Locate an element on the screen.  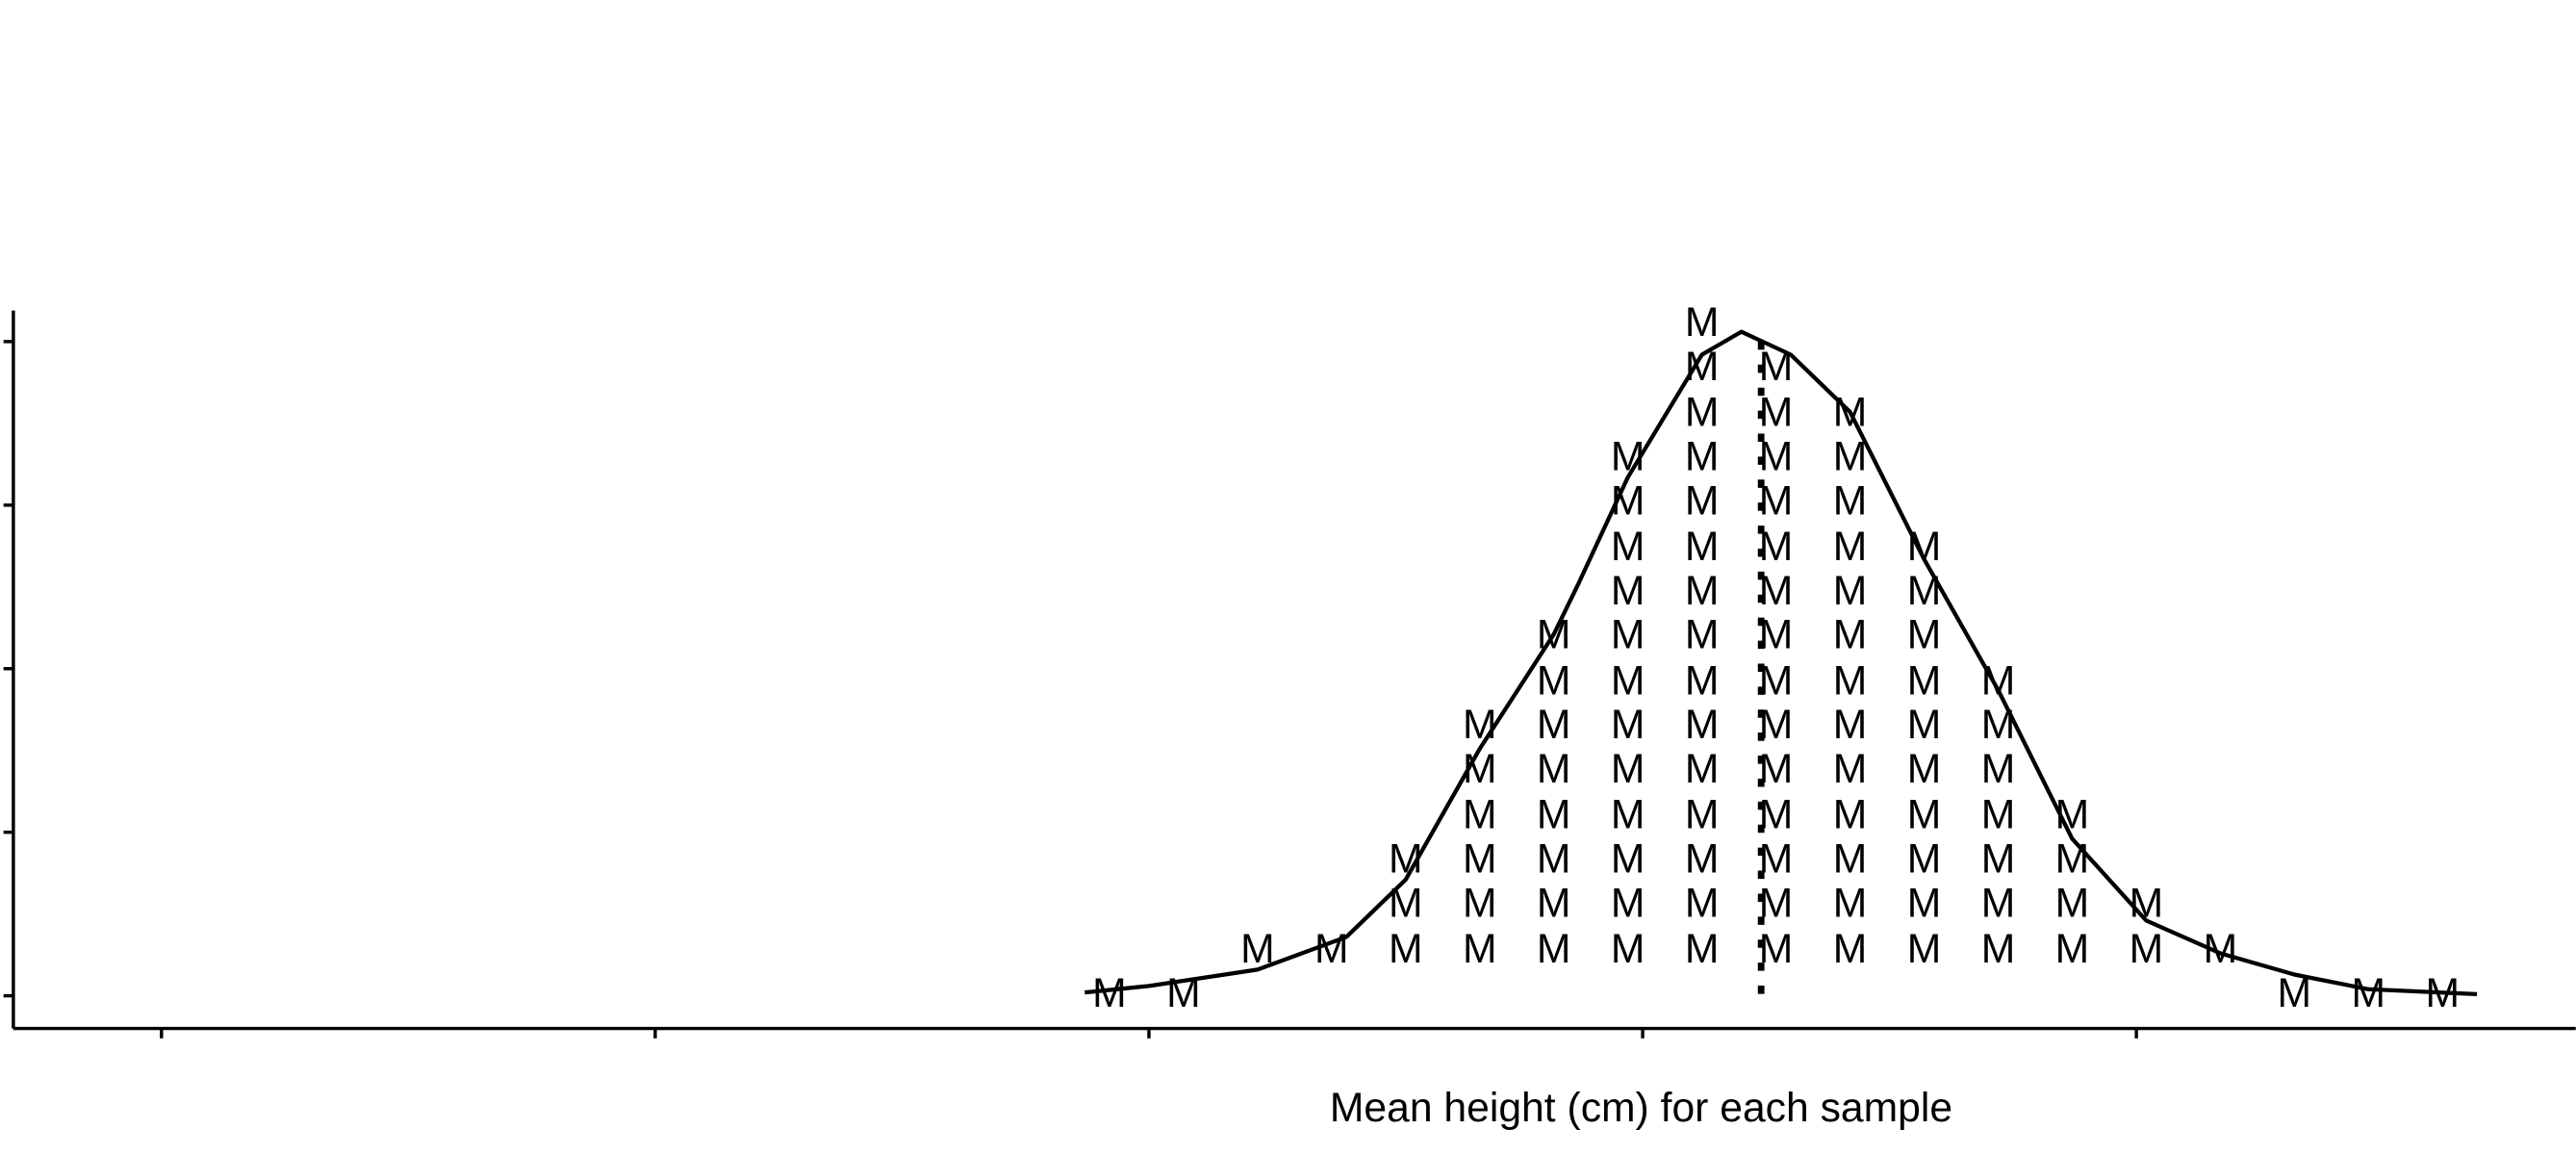
x-axis-label: Mean height (cm) for each sample is located at coordinates (1641, 1108).